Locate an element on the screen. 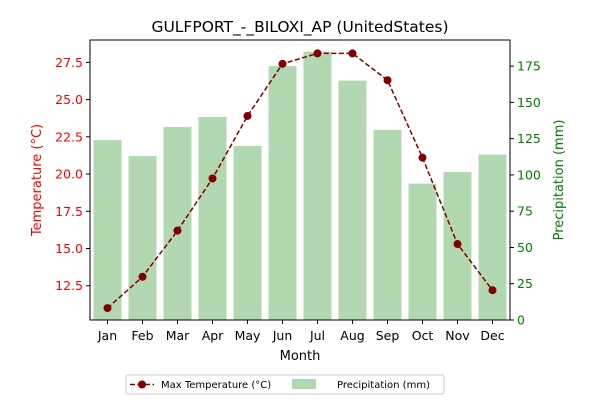 The height and width of the screenshot is (400, 600). chart-title: GULFPORT_-_BILOXI_AP (UnitedStates) is located at coordinates (299, 27).